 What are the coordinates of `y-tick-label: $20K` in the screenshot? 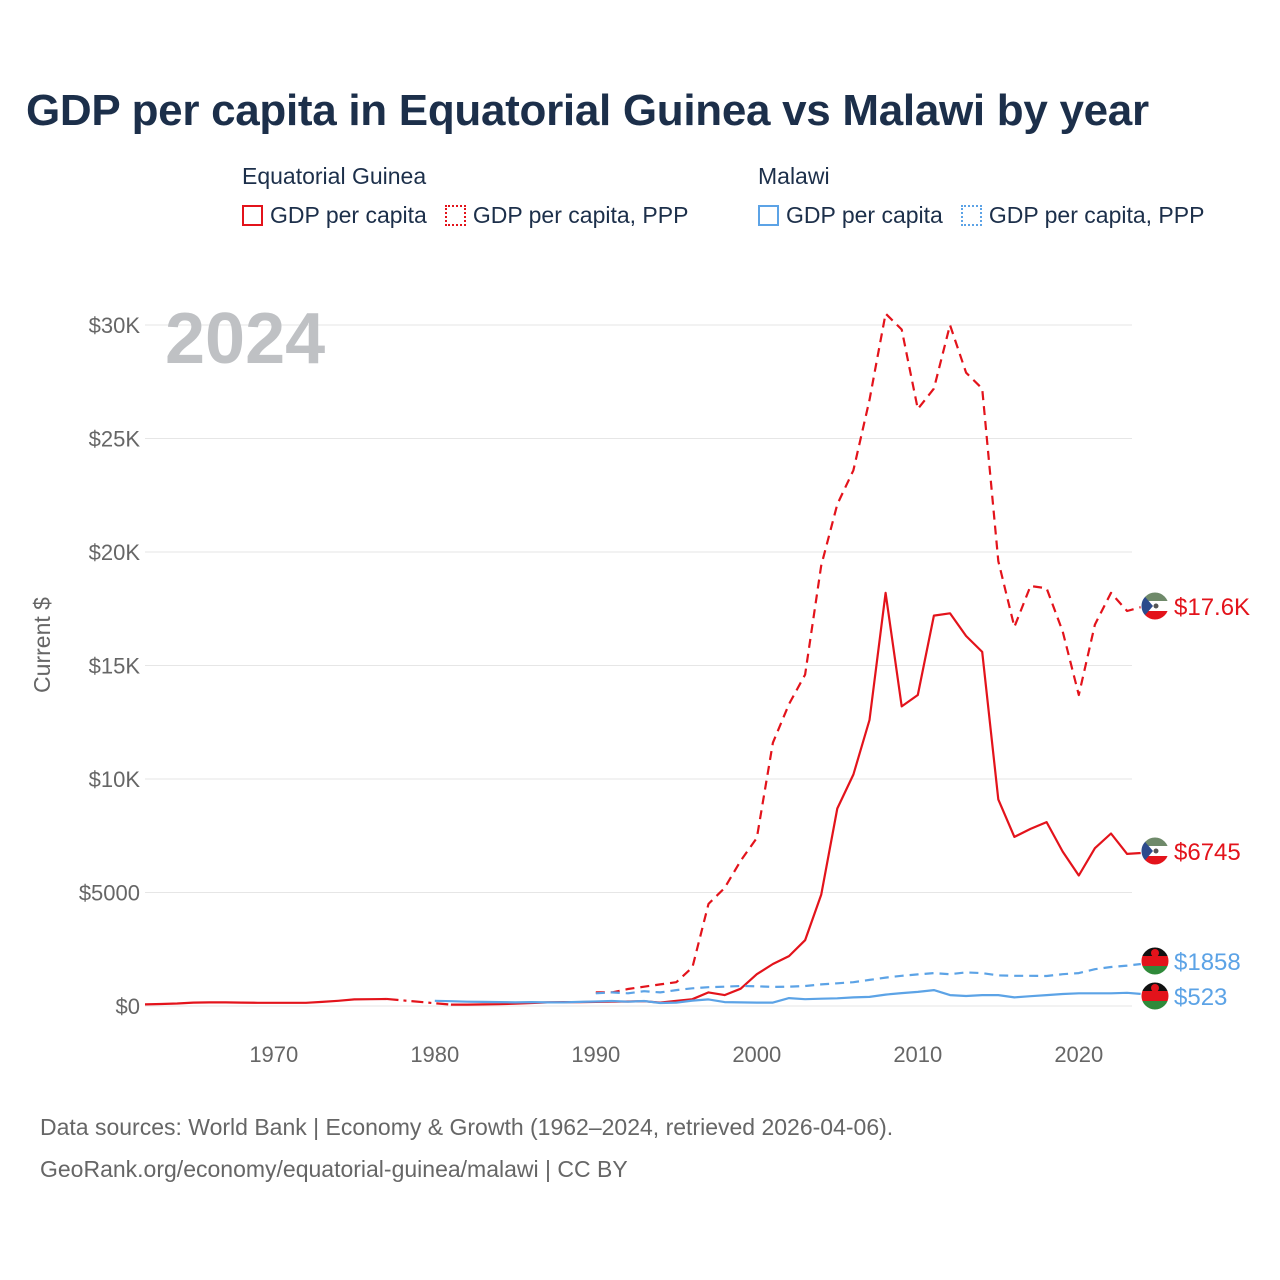 It's located at (115, 552).